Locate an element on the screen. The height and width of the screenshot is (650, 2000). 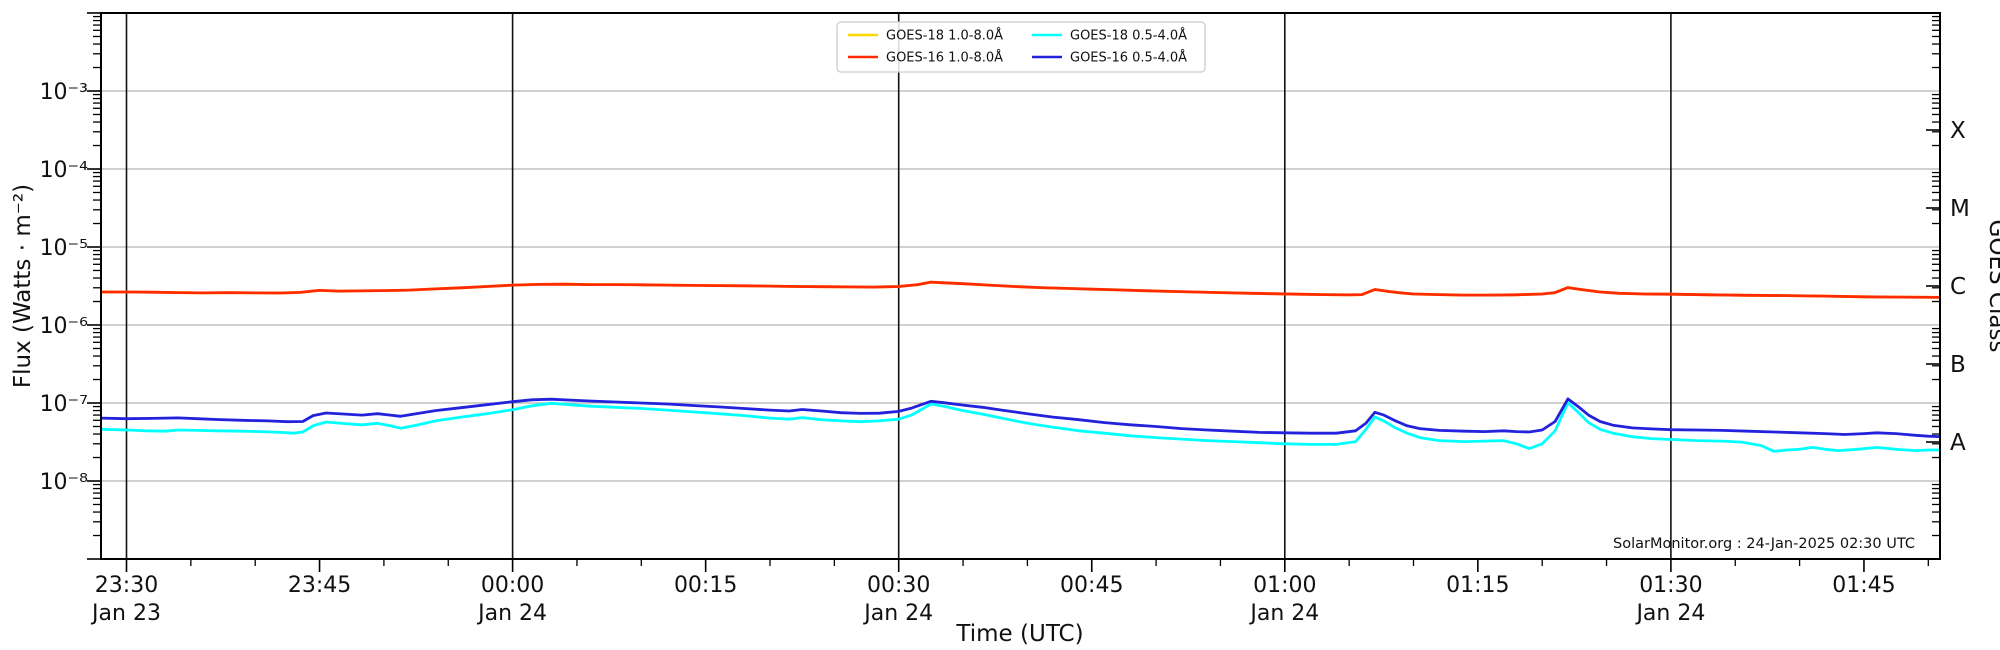
y-tick-label: 10⁻⁷ is located at coordinates (64, 404).